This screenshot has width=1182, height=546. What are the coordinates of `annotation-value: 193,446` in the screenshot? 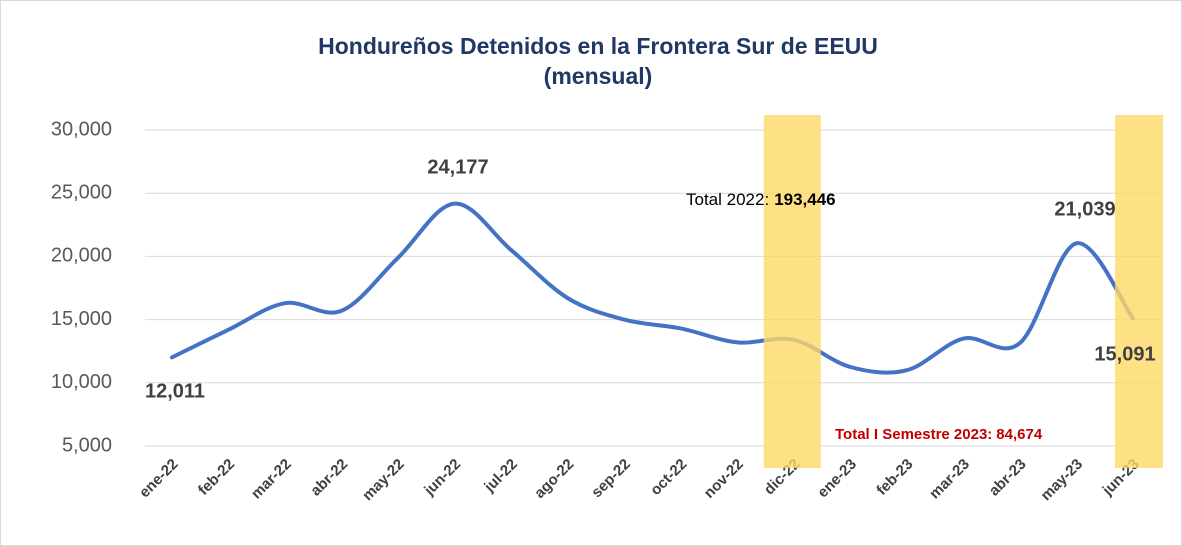 It's located at (804, 199).